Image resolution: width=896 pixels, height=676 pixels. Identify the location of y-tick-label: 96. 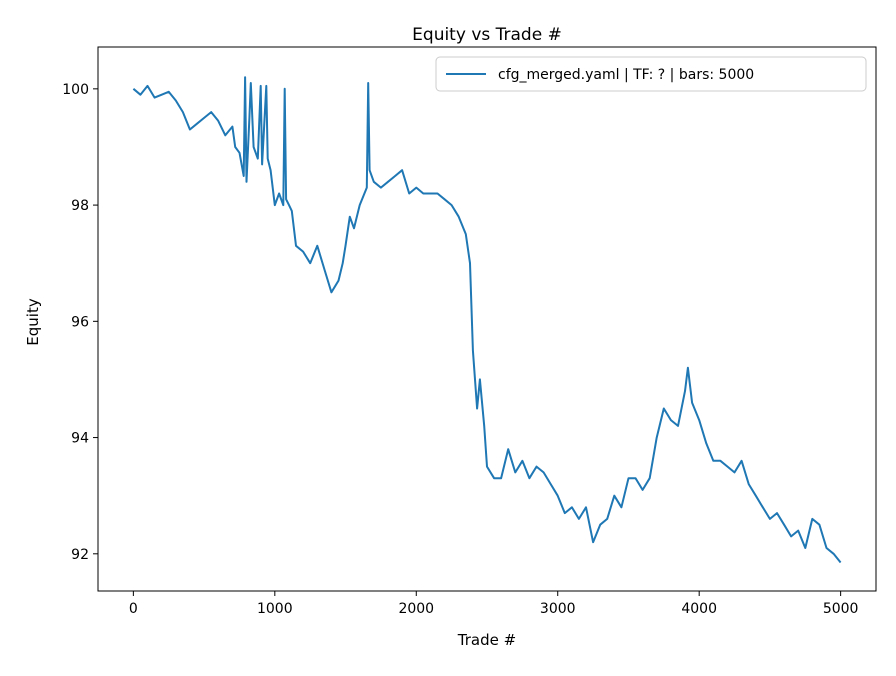
(80, 322).